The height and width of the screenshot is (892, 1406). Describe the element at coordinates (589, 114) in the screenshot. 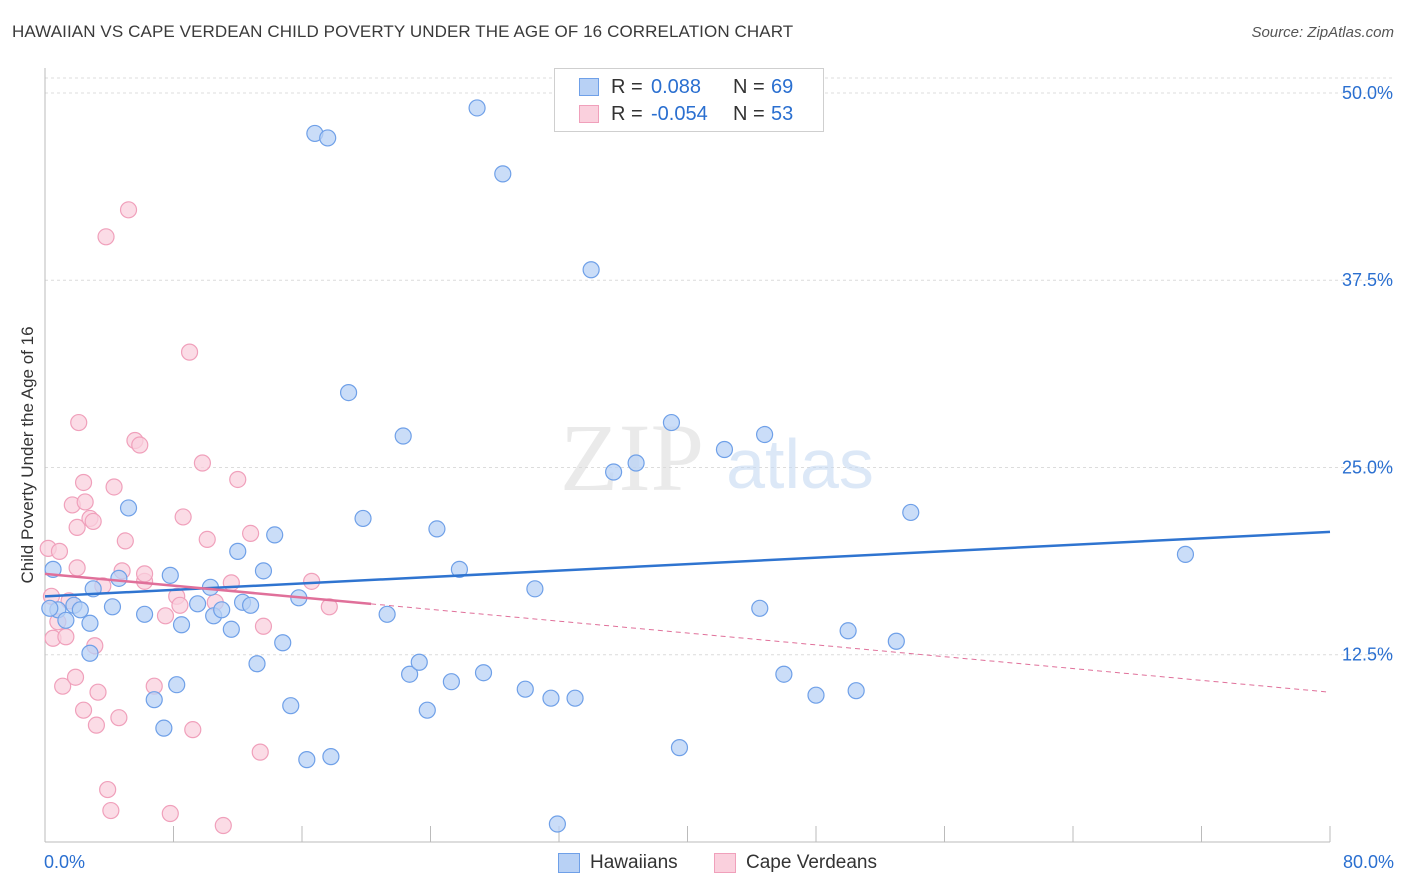

I see `legend-swatch-cape-verdeans` at that location.